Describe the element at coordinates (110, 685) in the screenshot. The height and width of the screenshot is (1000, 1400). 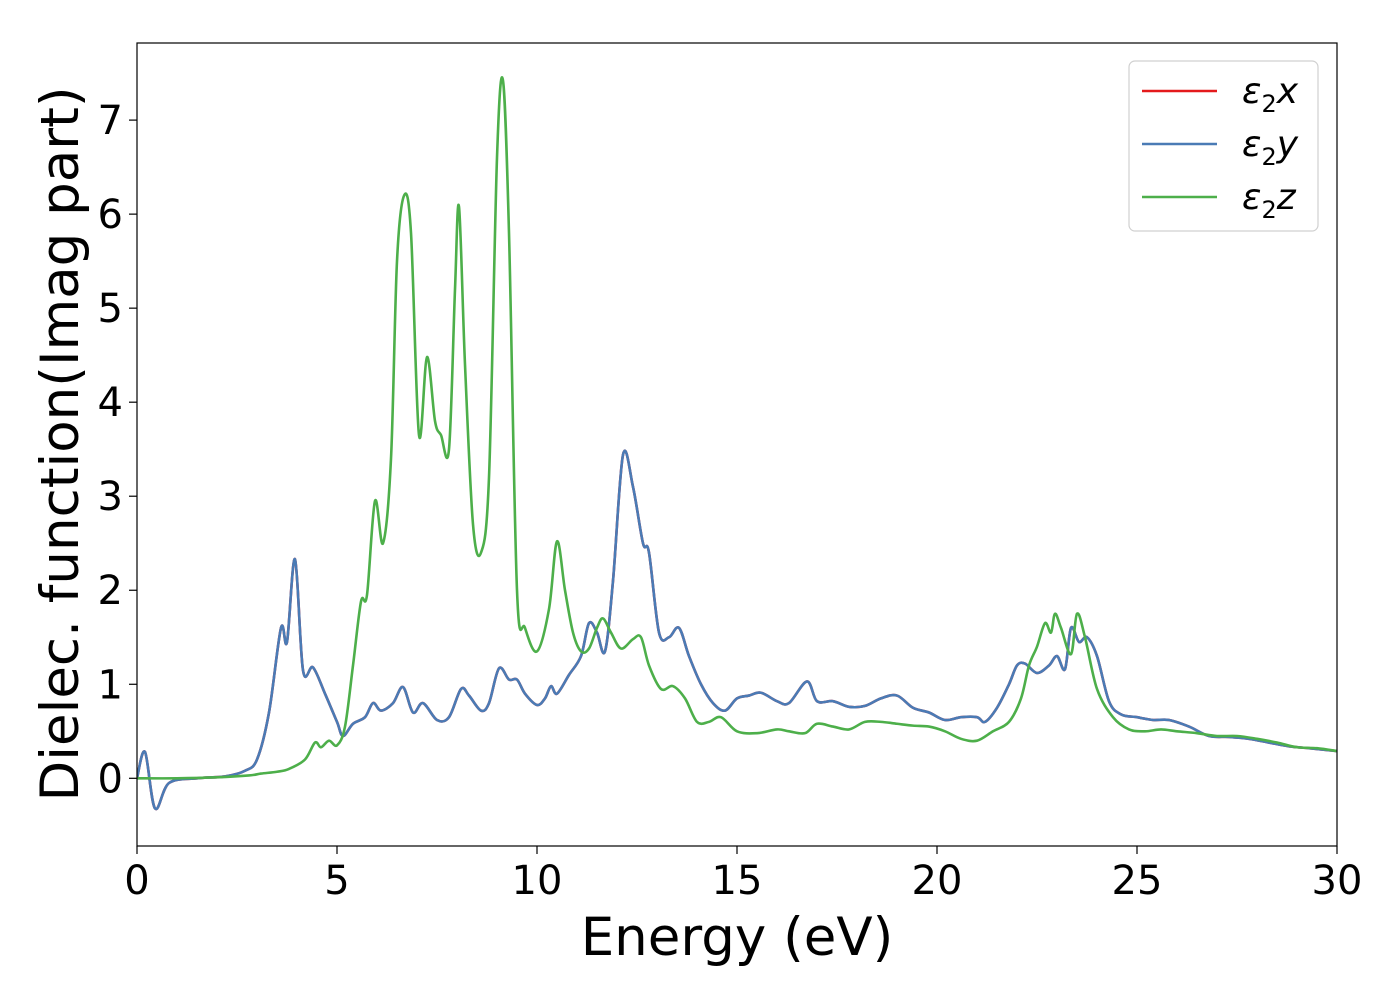
I see `y-tick-label: 1` at that location.